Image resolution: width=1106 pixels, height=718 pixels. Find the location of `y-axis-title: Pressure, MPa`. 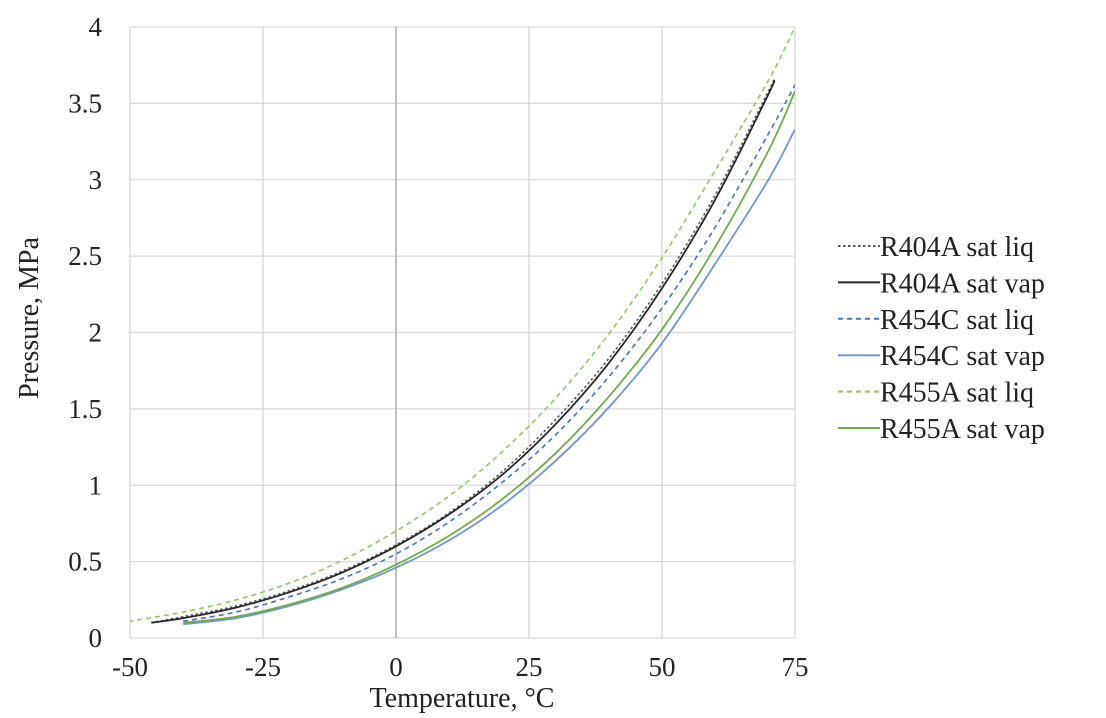

y-axis-title: Pressure, MPa is located at coordinates (29, 318).